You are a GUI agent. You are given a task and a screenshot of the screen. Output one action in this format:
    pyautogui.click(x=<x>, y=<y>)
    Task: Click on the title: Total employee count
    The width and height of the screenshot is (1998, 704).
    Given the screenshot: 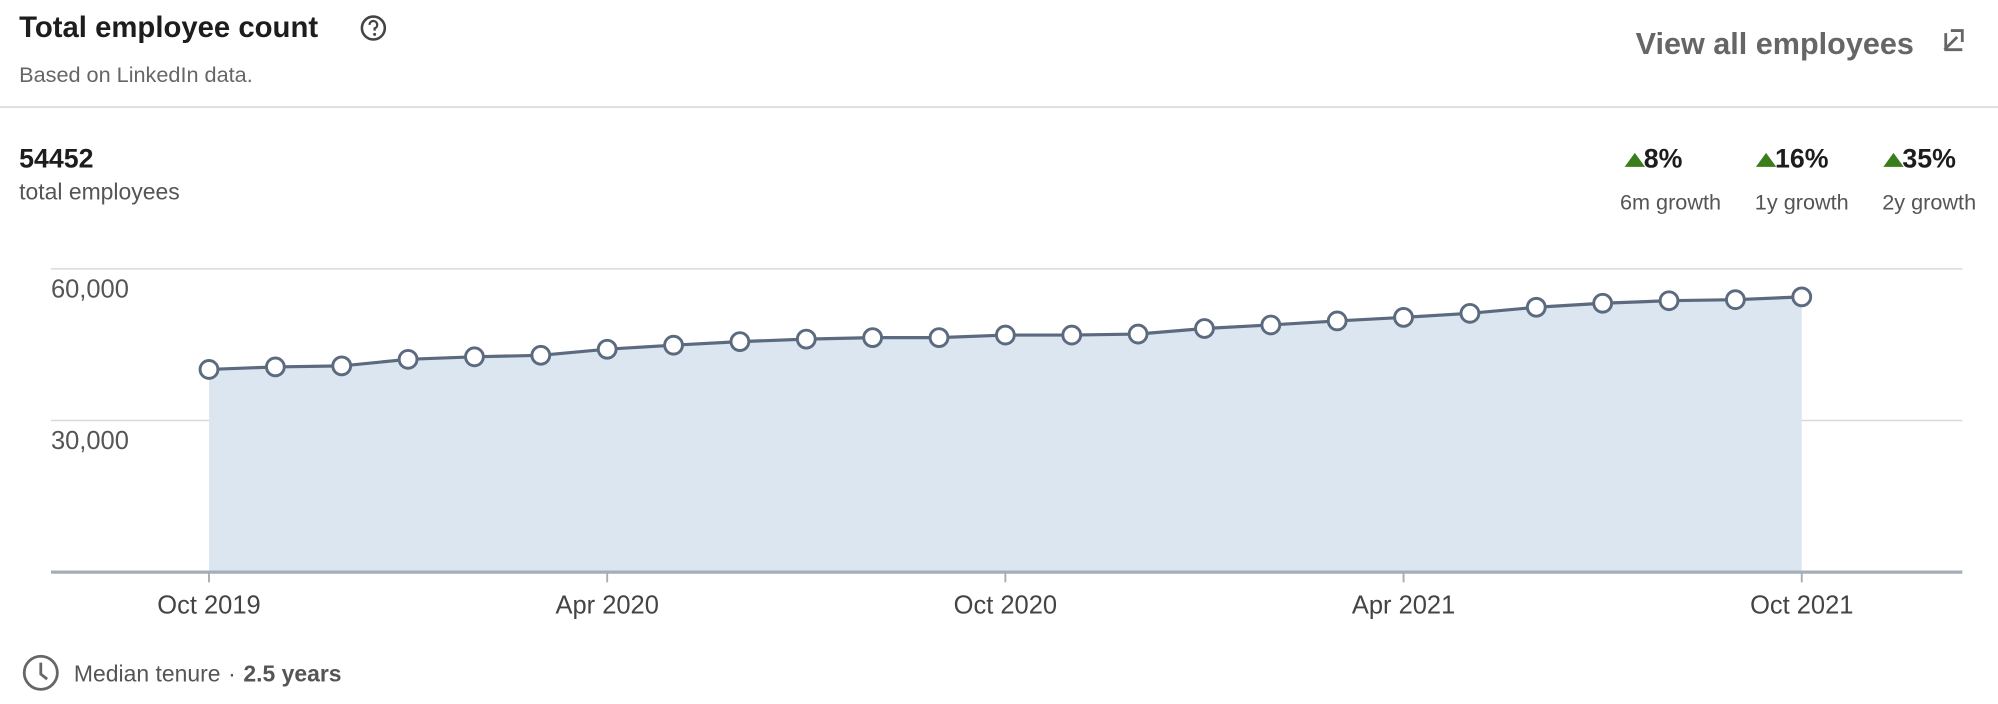 What is the action you would take?
    pyautogui.click(x=168, y=27)
    